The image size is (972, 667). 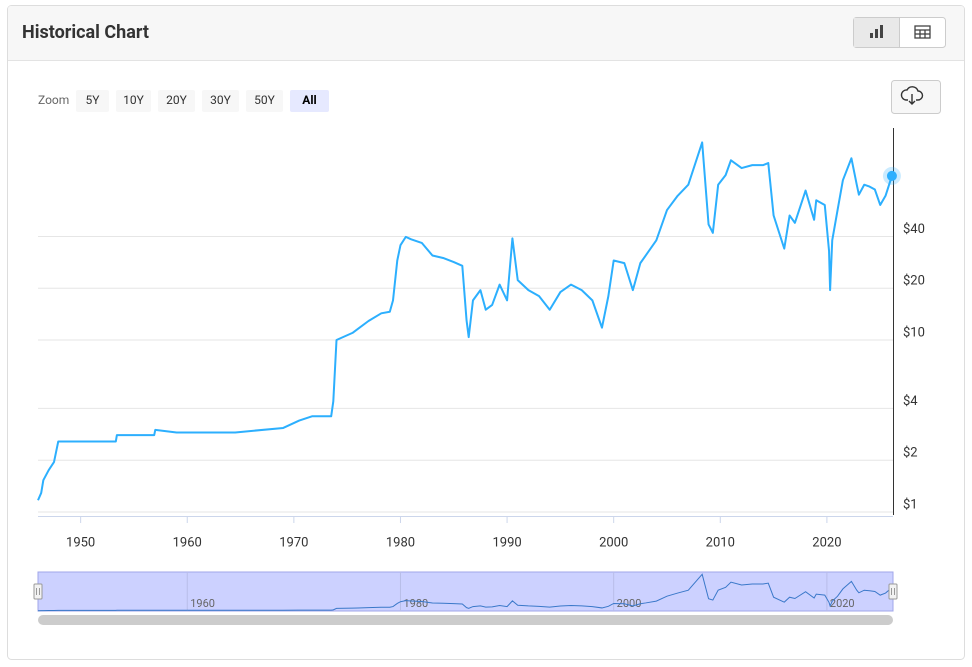 What do you see at coordinates (910, 453) in the screenshot?
I see `y-tick-label: $2` at bounding box center [910, 453].